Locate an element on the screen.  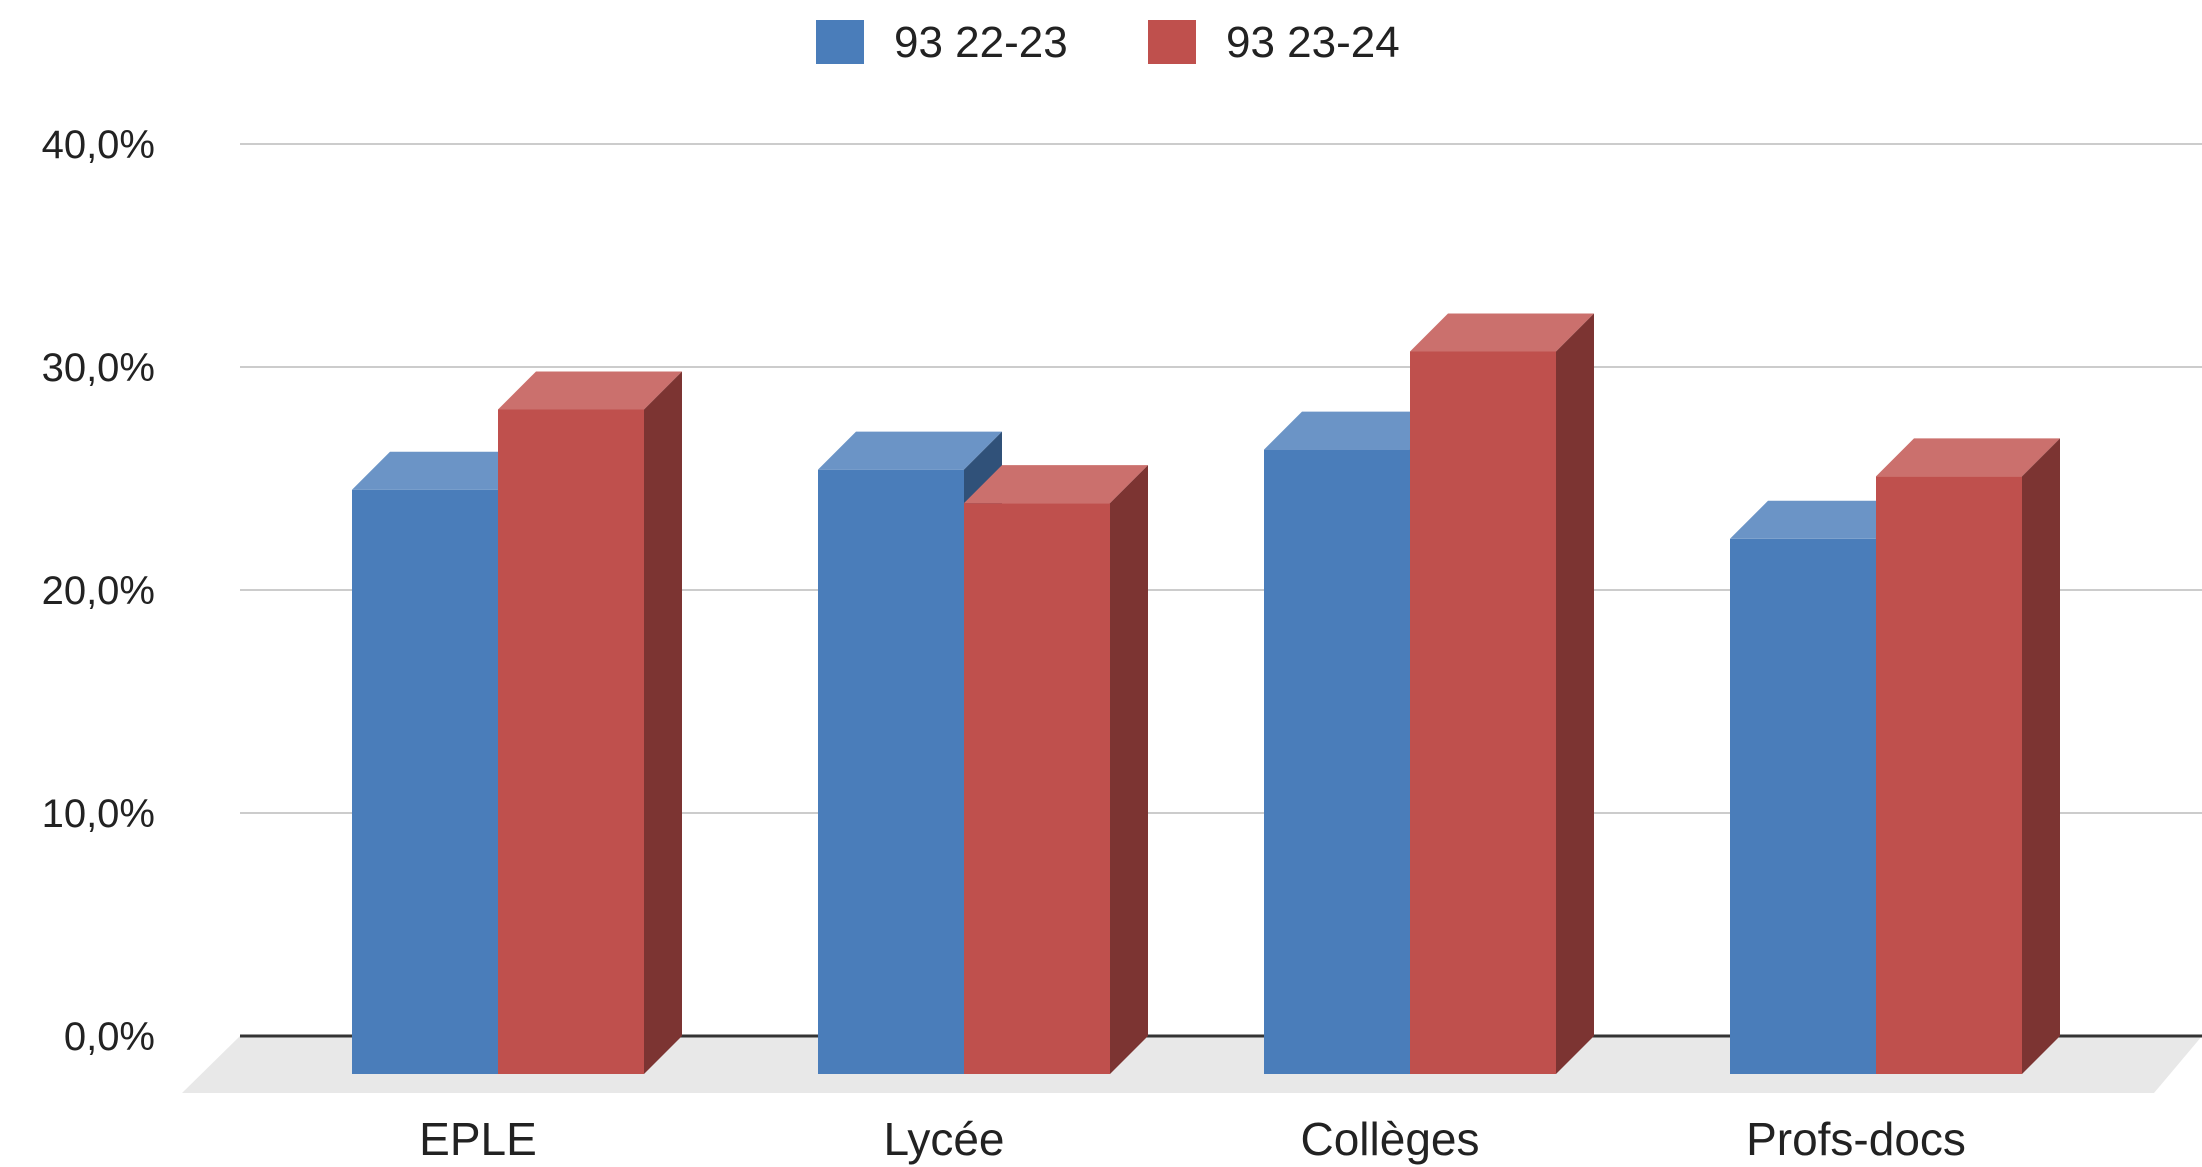
y-tick-label: 10,0% is located at coordinates (98, 814).